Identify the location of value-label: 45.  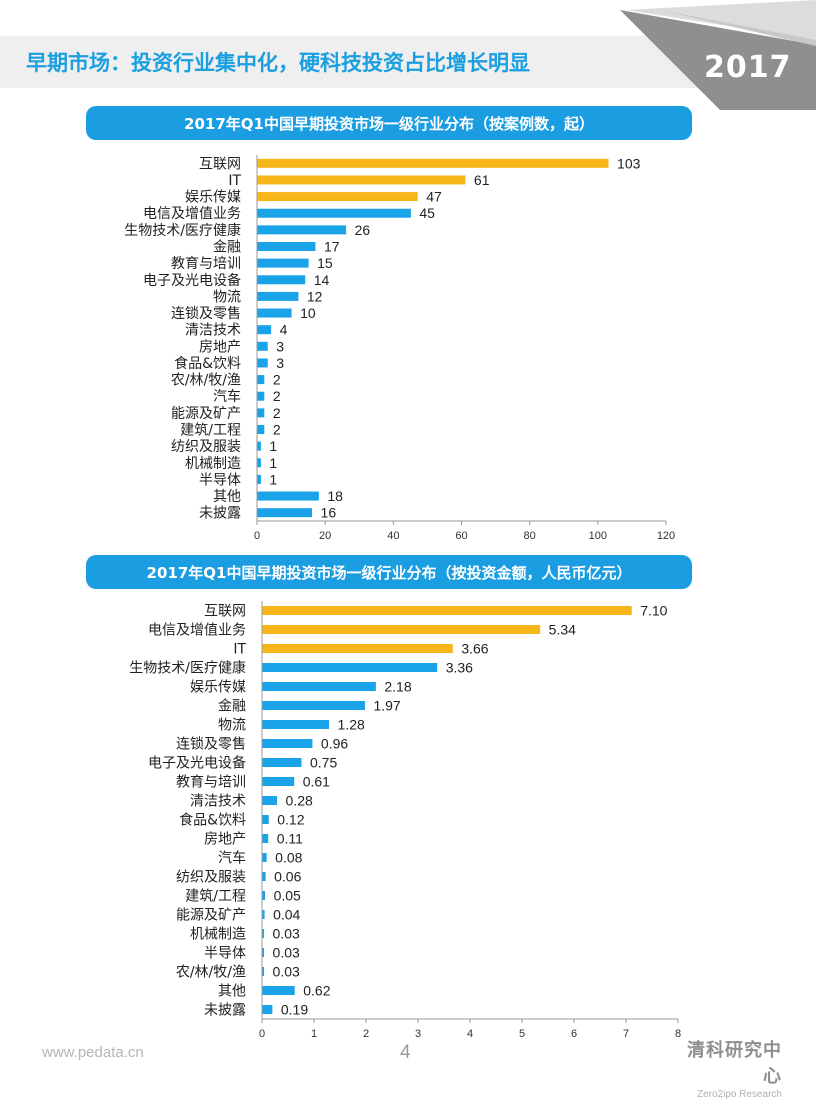
(427, 213).